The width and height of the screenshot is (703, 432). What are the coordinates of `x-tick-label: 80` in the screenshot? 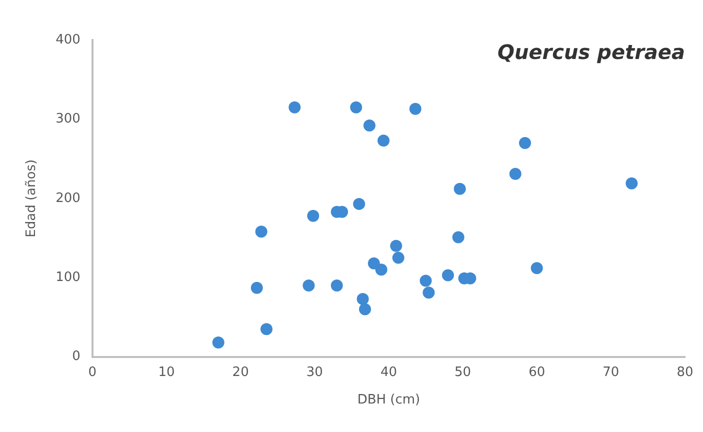 It's located at (685, 372).